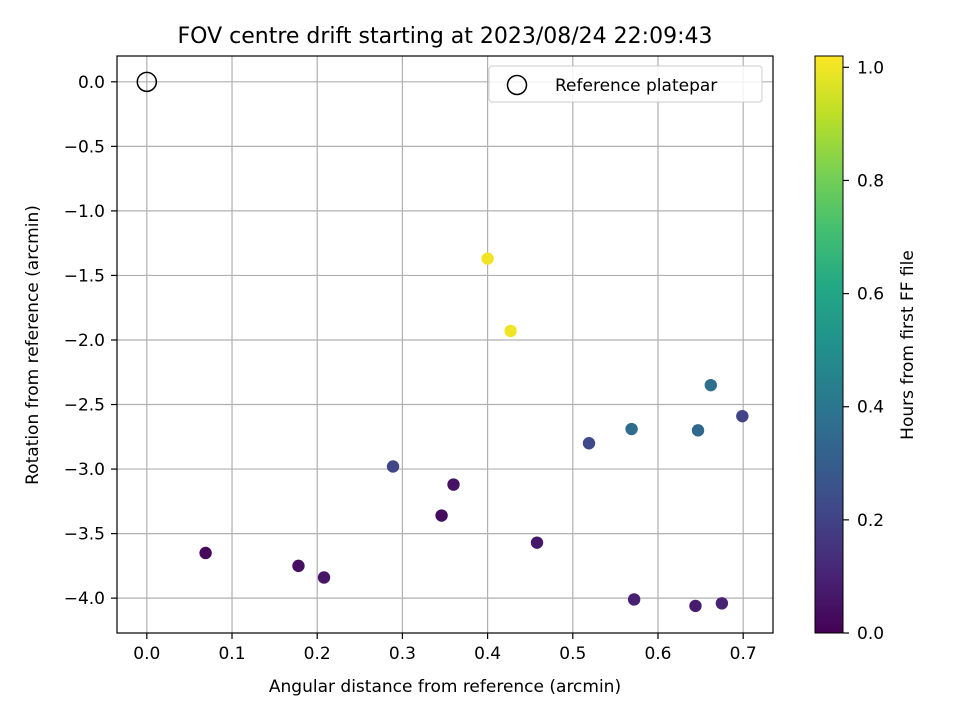 The height and width of the screenshot is (720, 960). I want to click on colorbar-tick-label: 0.8, so click(870, 181).